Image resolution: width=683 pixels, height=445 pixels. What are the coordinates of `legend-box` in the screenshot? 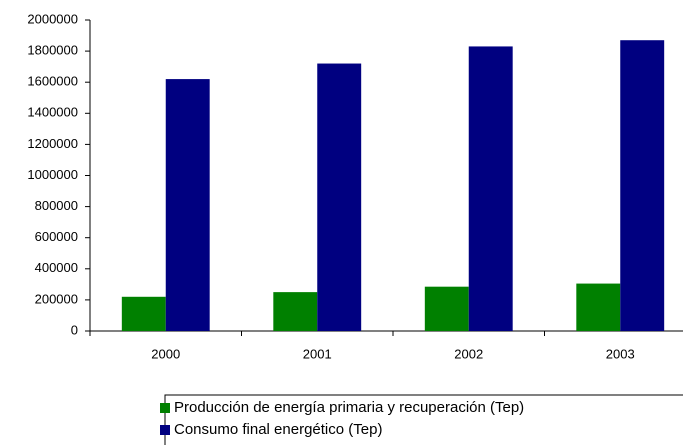 It's located at (423, 419).